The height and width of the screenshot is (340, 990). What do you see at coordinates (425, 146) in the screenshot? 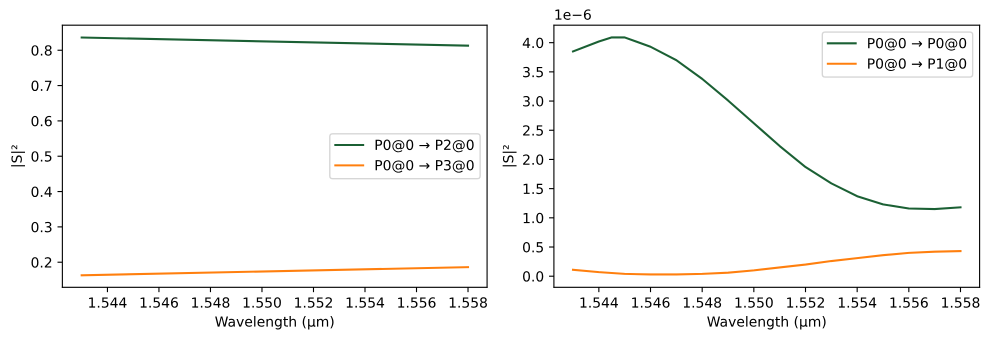
I see `legend-label: P0@0 → P2@0` at bounding box center [425, 146].